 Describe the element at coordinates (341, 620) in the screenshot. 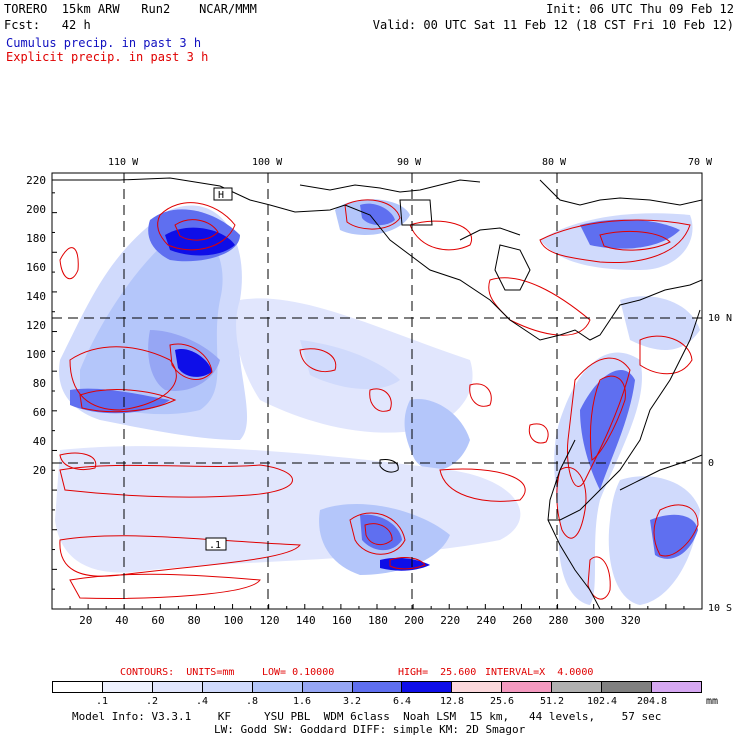

I see `bottom-tick-label: 160` at that location.